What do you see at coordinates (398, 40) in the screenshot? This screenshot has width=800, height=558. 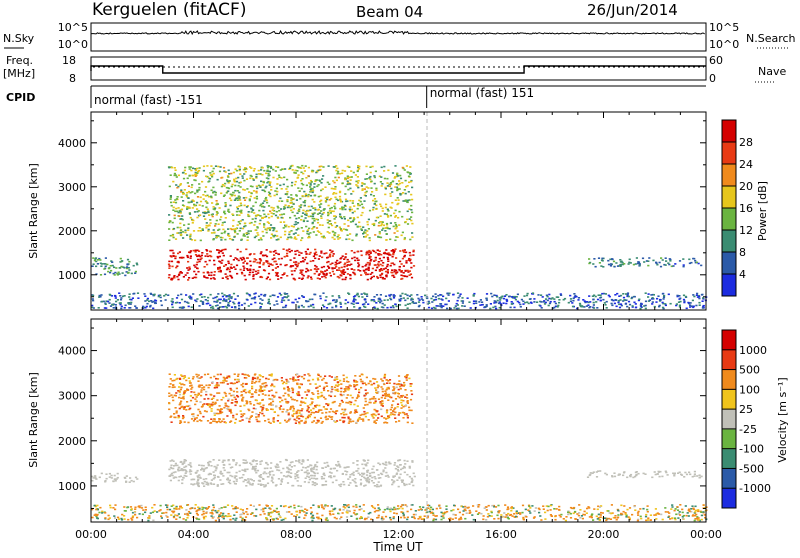 I see `nsky-trace` at bounding box center [398, 40].